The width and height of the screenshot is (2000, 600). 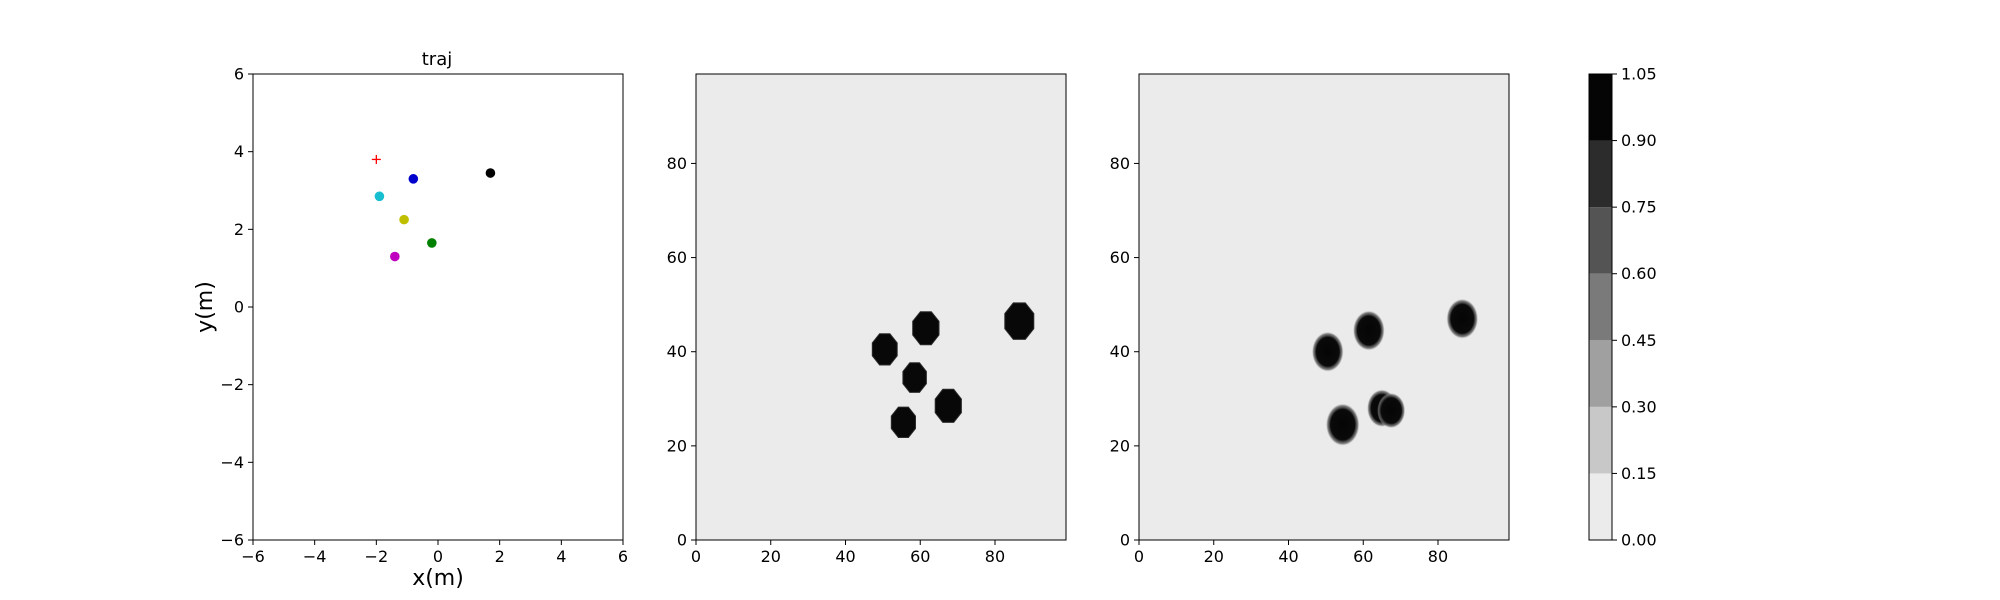 What do you see at coordinates (1288, 556) in the screenshot?
I see `map-2-x-tick-label: 40` at bounding box center [1288, 556].